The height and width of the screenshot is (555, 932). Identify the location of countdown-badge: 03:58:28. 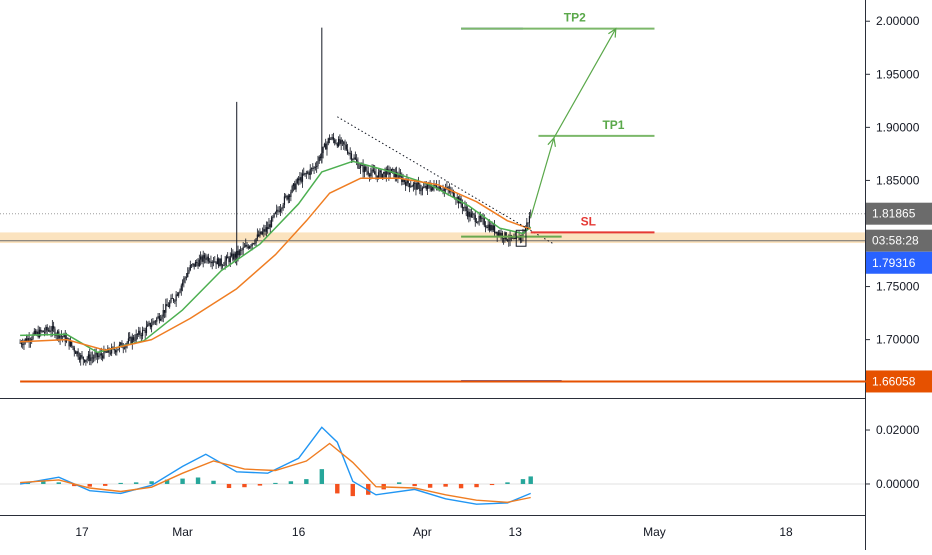
(895, 241).